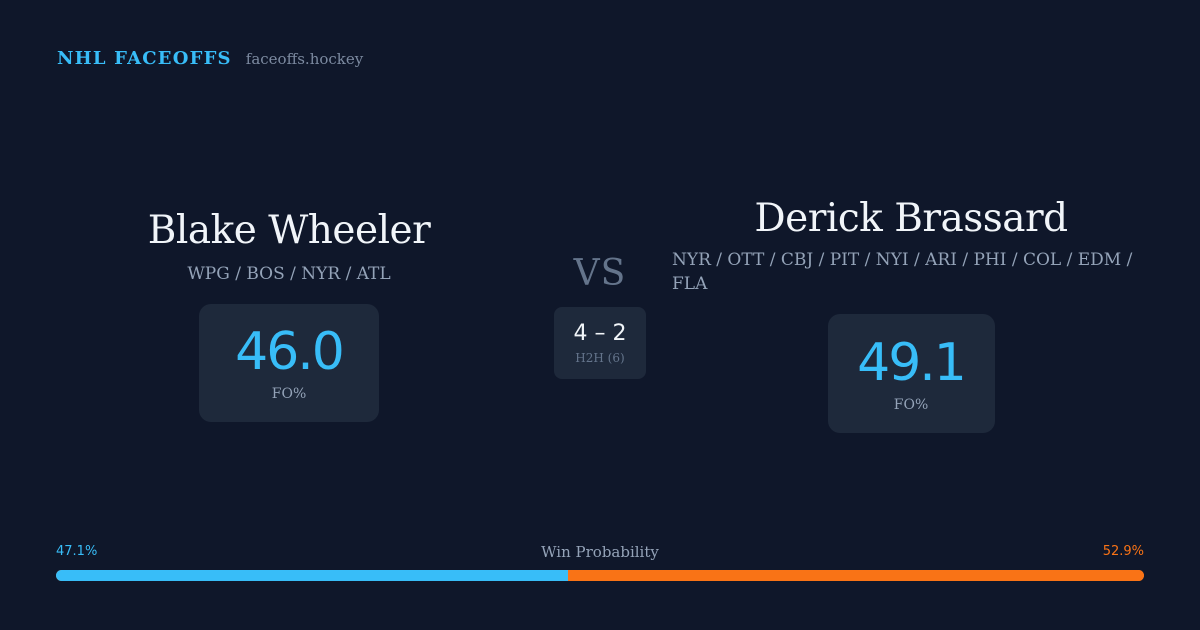  I want to click on player-left-fo-card: 46.0 FO%, so click(289, 363).